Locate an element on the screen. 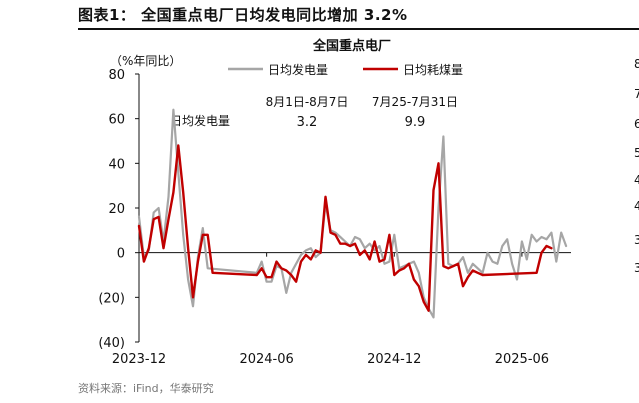 Image resolution: width=639 pixels, height=403 pixels. figure-title: 图表1： 全国重点电厂日均发电同比增加 3.2% is located at coordinates (243, 15).